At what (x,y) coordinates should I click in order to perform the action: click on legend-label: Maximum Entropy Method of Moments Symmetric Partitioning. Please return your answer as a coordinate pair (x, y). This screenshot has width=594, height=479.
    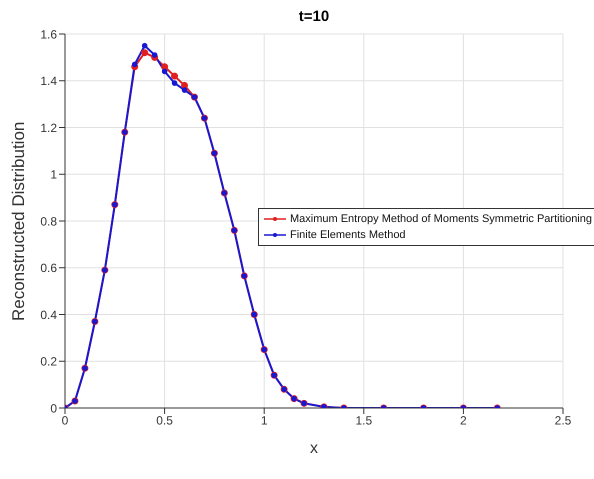
    Looking at the image, I should click on (441, 219).